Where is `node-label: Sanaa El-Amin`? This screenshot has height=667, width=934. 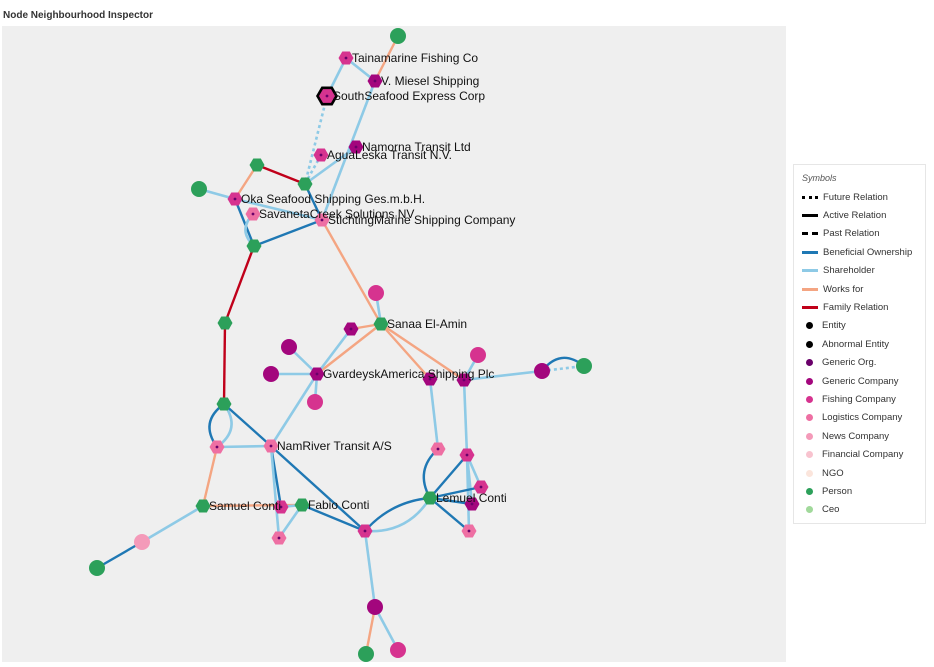
node-label: Sanaa El-Amin is located at coordinates (427, 324).